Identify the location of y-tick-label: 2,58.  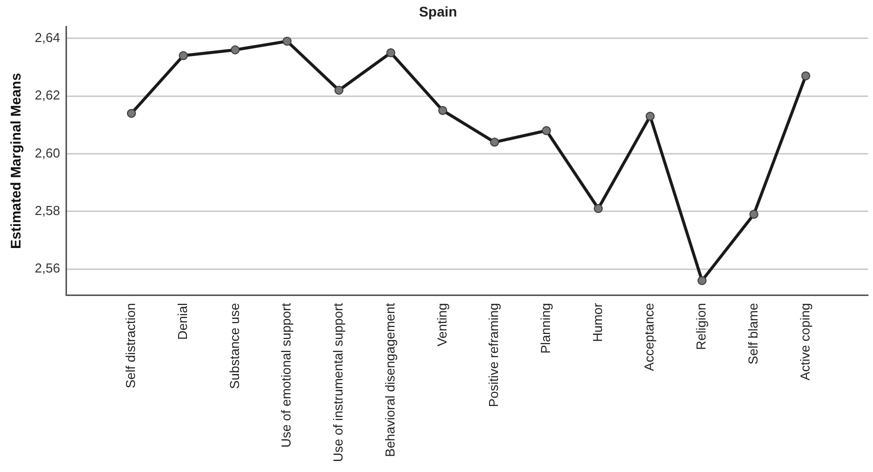
(47, 210).